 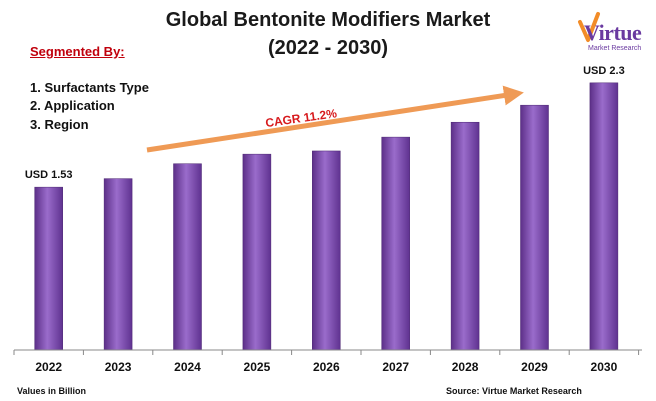 I want to click on x-tick-label: 2022, so click(x=48, y=367).